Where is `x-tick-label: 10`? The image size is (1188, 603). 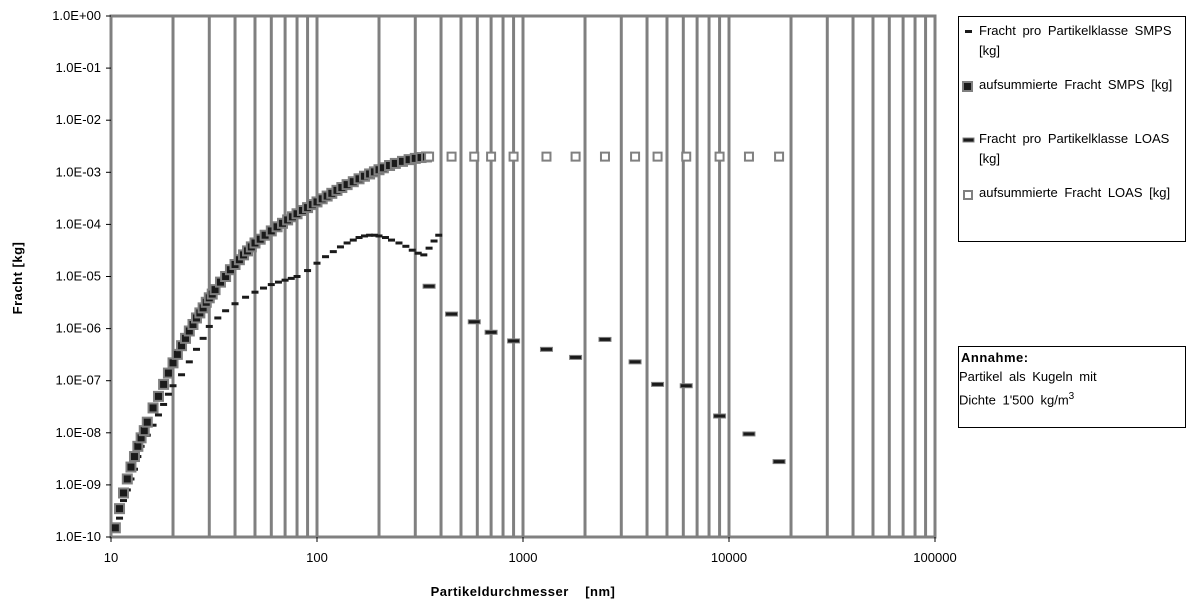
x-tick-label: 10 is located at coordinates (111, 557).